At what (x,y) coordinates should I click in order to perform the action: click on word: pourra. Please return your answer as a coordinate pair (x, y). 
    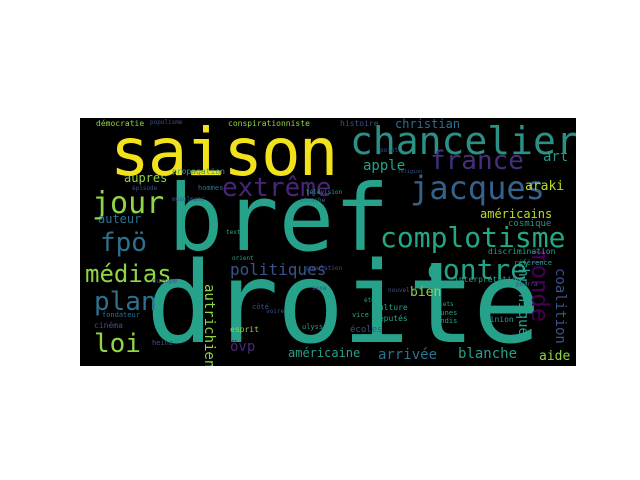
    Looking at the image, I should click on (527, 284).